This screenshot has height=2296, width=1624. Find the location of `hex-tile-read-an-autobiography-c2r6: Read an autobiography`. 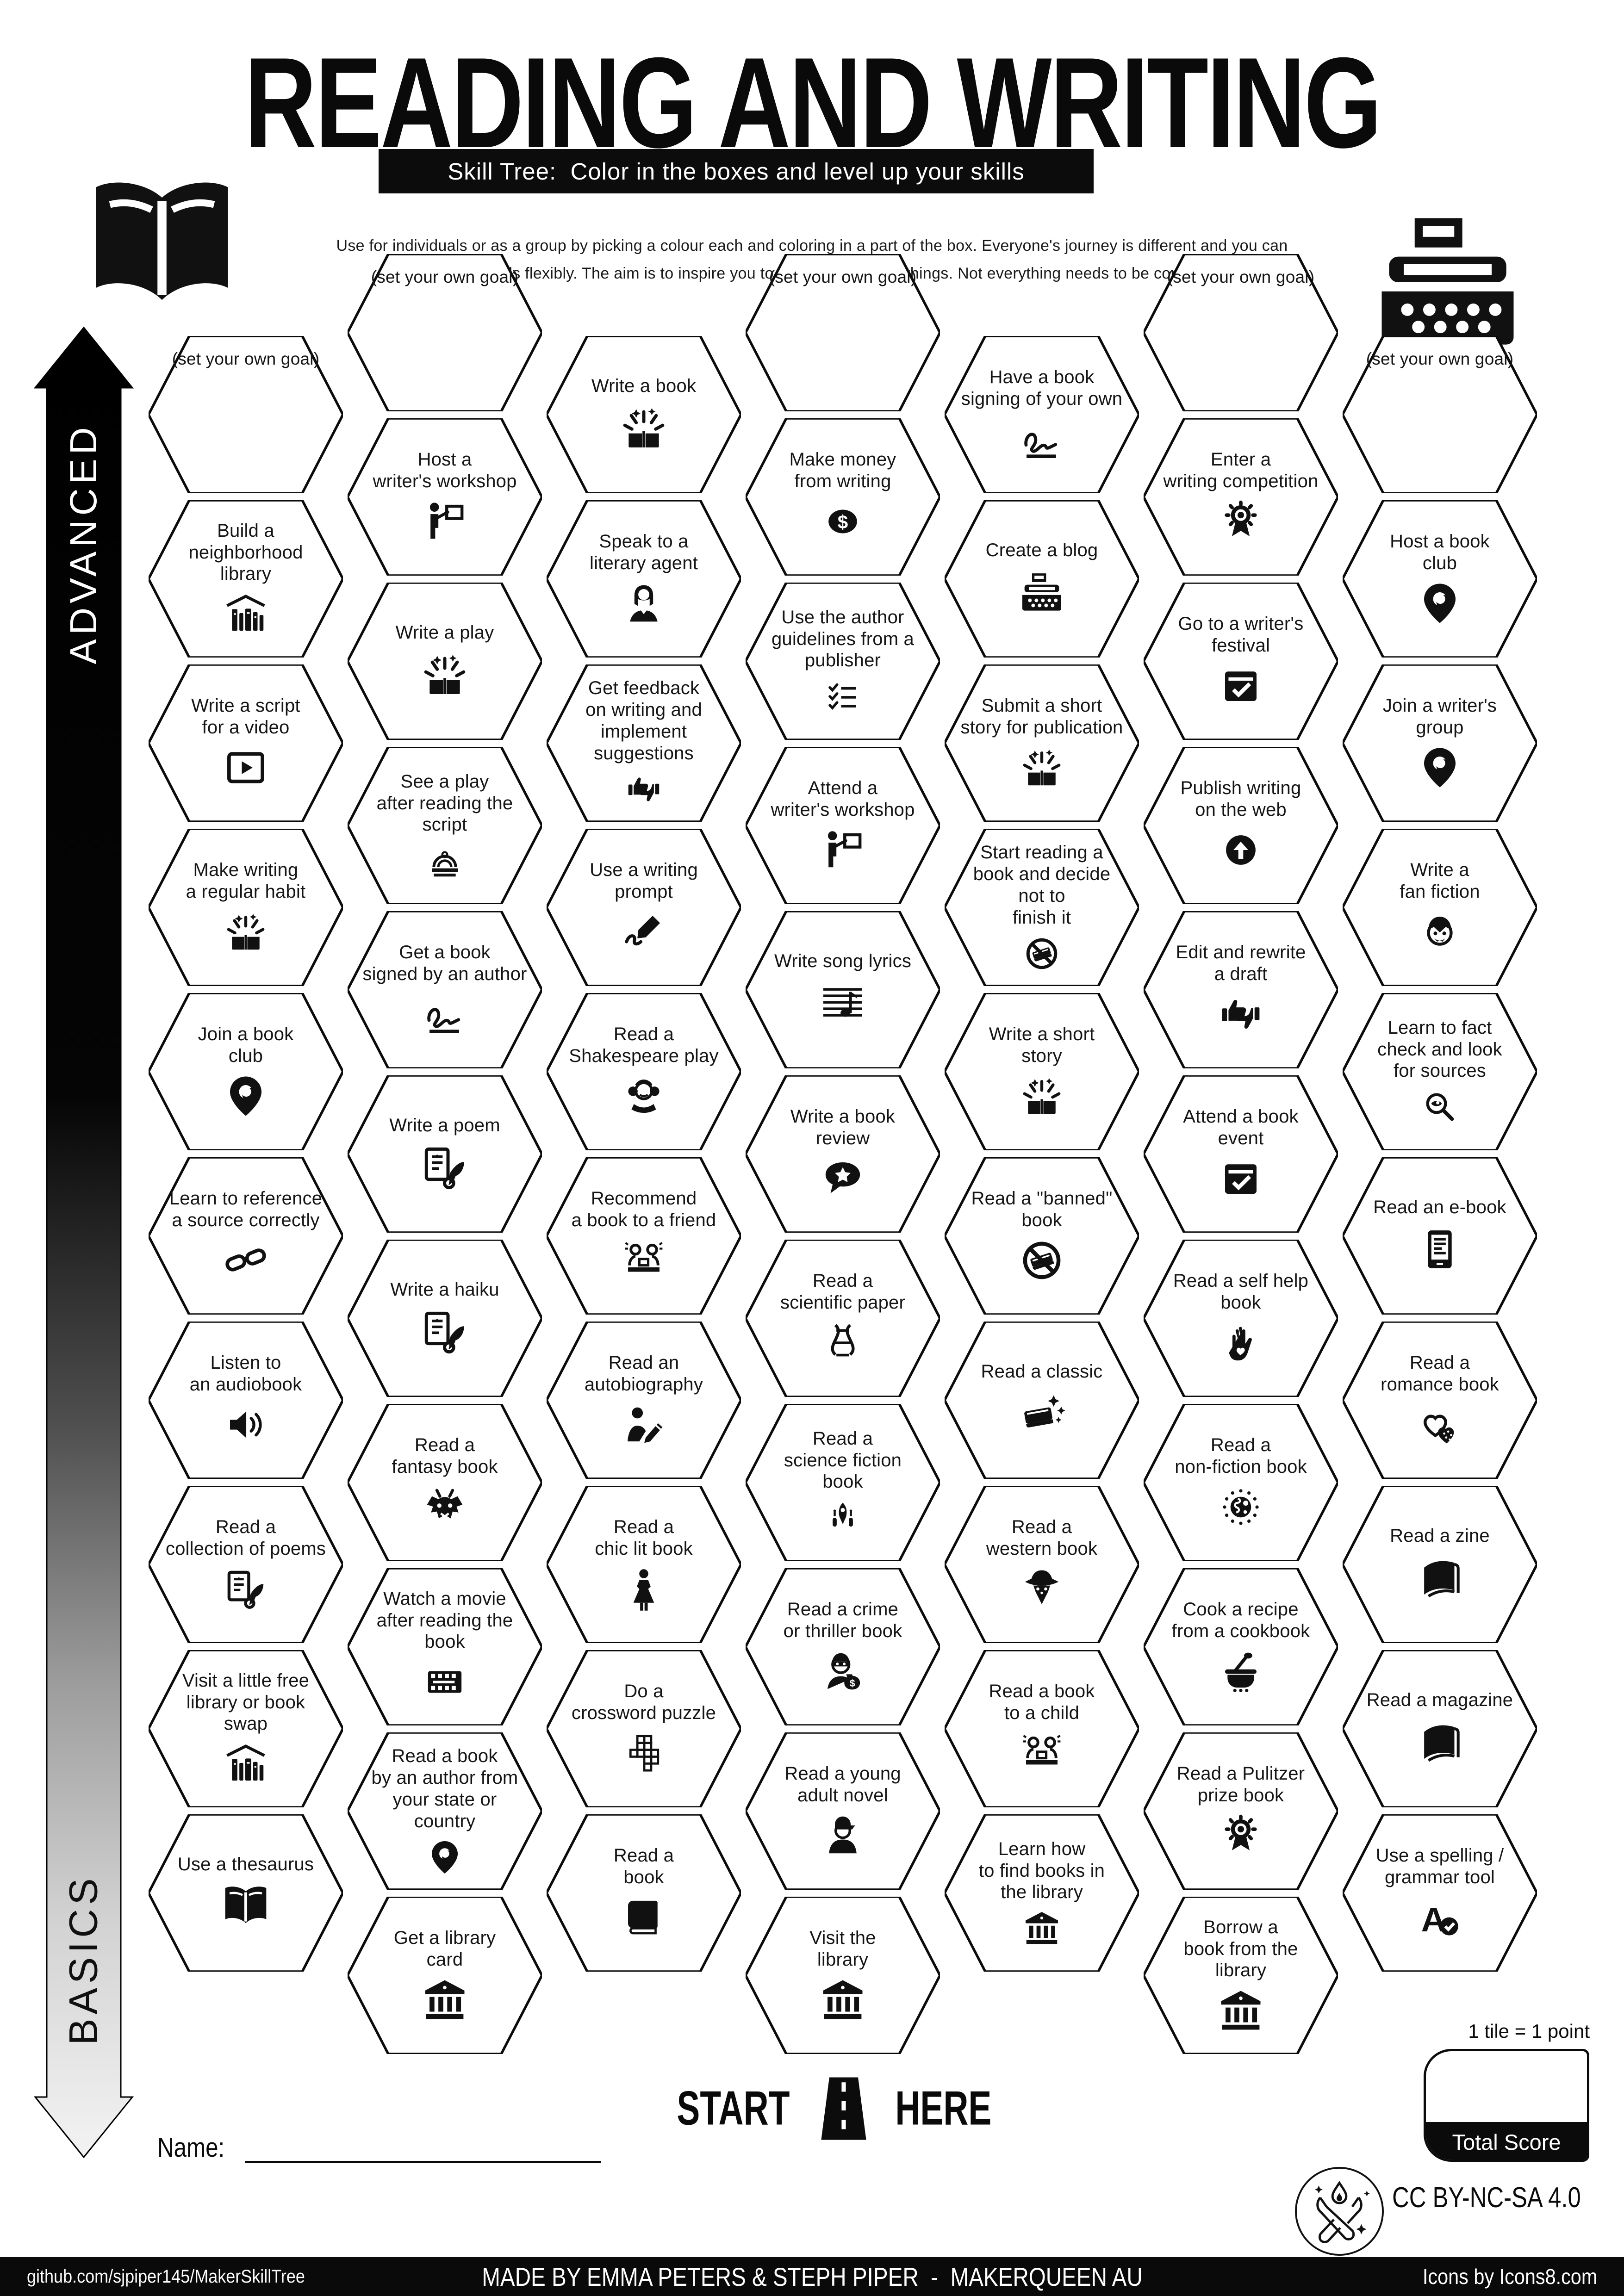

hex-tile-read-an-autobiography-c2r6: Read an autobiography is located at coordinates (644, 1400).